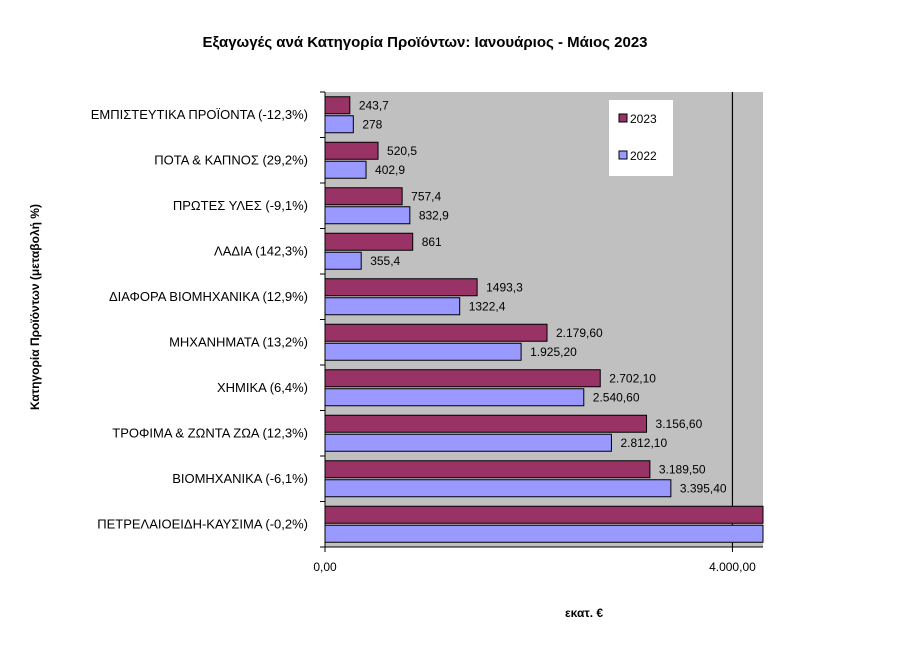  What do you see at coordinates (210, 432) in the screenshot?
I see `category-label-7: ΤΡΟΦΙΜΑ & ΖΩΝΤΑ ΖΩΑ (12,3%)` at bounding box center [210, 432].